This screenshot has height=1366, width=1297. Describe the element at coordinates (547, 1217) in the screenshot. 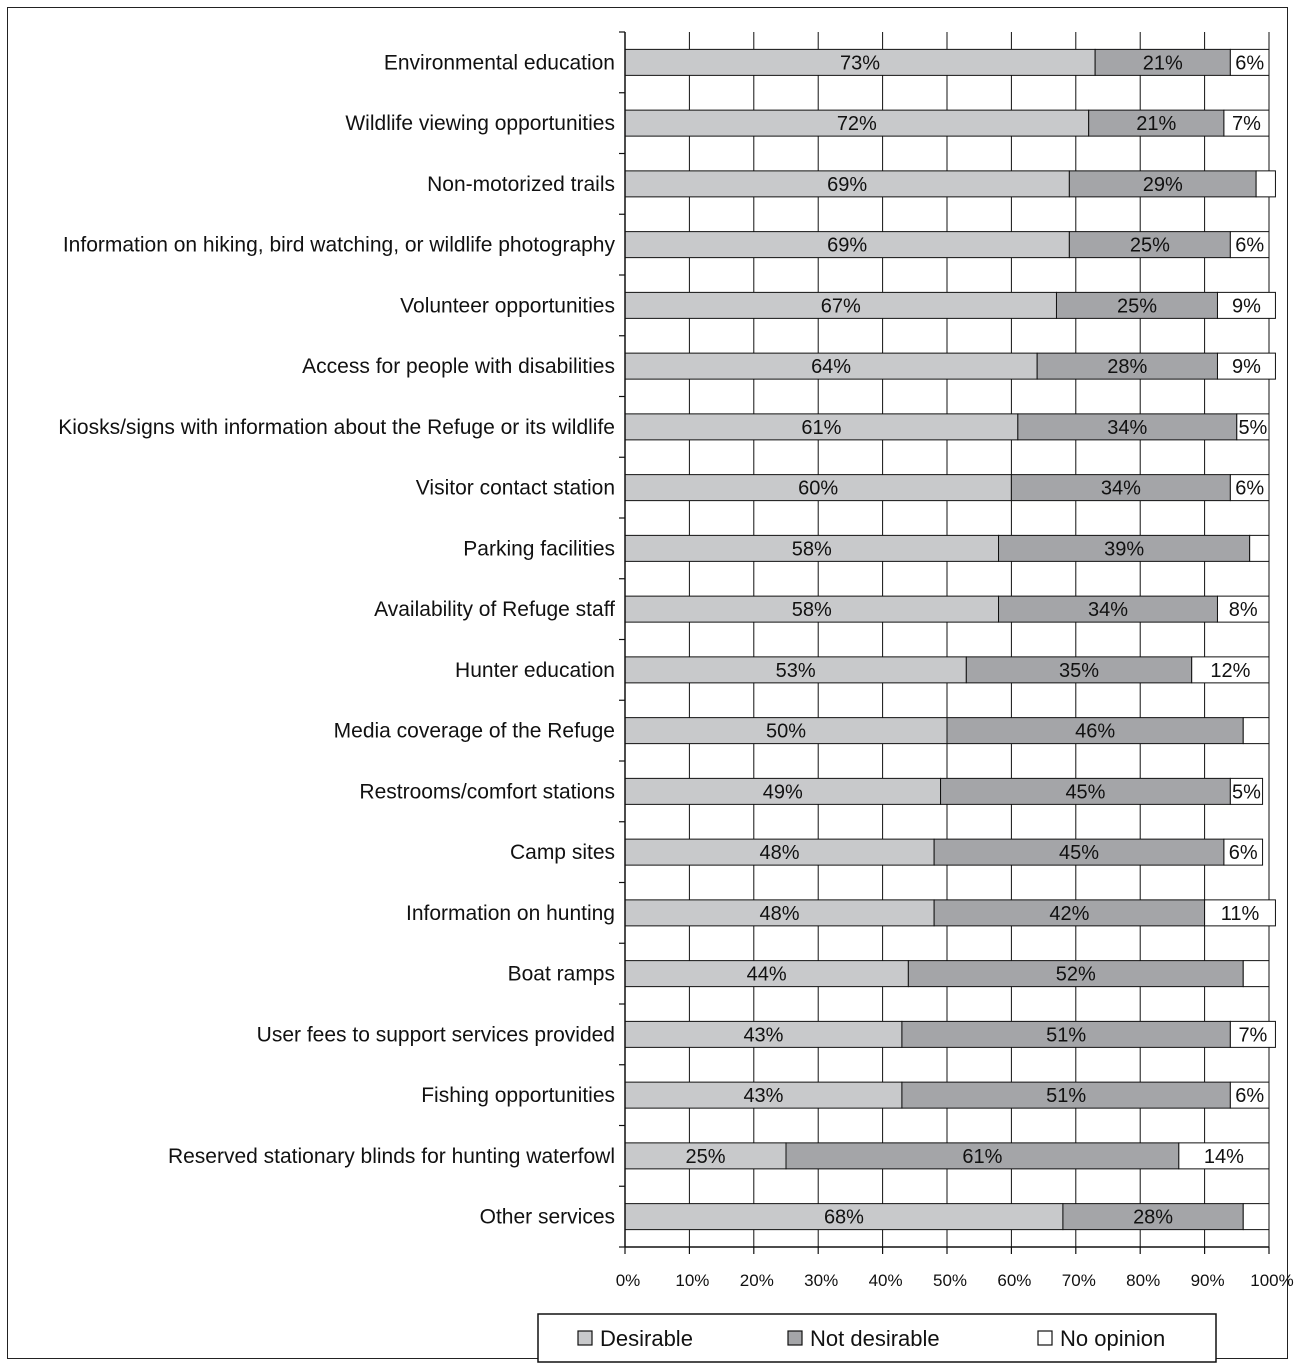

I see `category-label: Other services` at that location.